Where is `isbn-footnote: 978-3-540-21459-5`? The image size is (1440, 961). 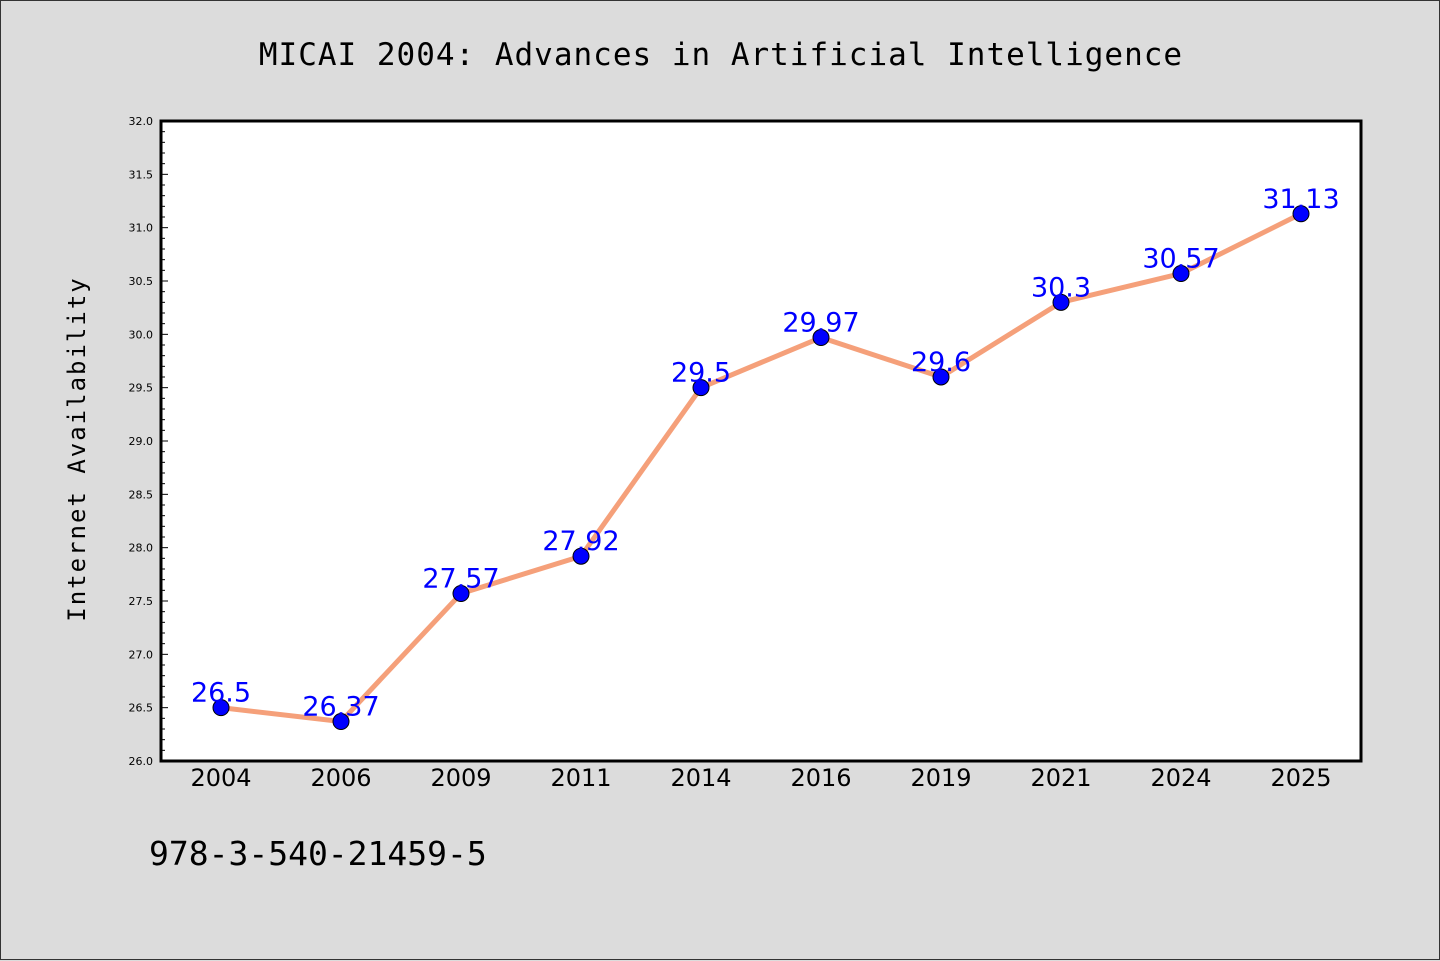 isbn-footnote: 978-3-540-21459-5 is located at coordinates (318, 853).